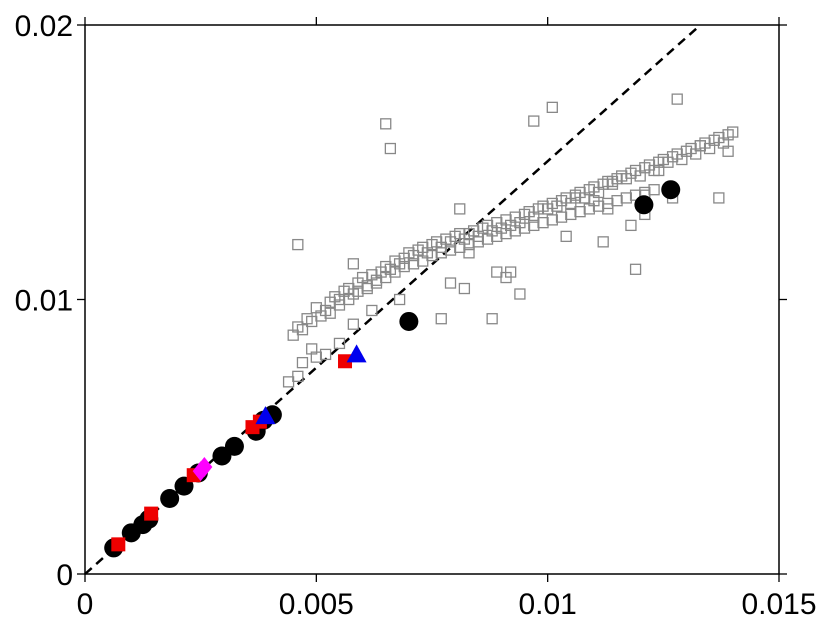 This screenshot has height=621, width=830. What do you see at coordinates (547, 604) in the screenshot?
I see `x-tick-label: 0.01` at bounding box center [547, 604].